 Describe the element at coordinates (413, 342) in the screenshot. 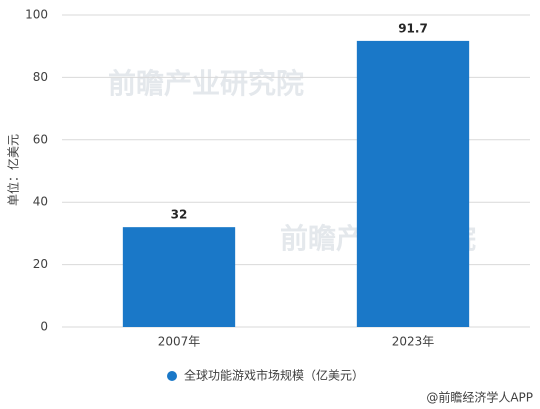

I see `x-tick-label: 2023年` at that location.